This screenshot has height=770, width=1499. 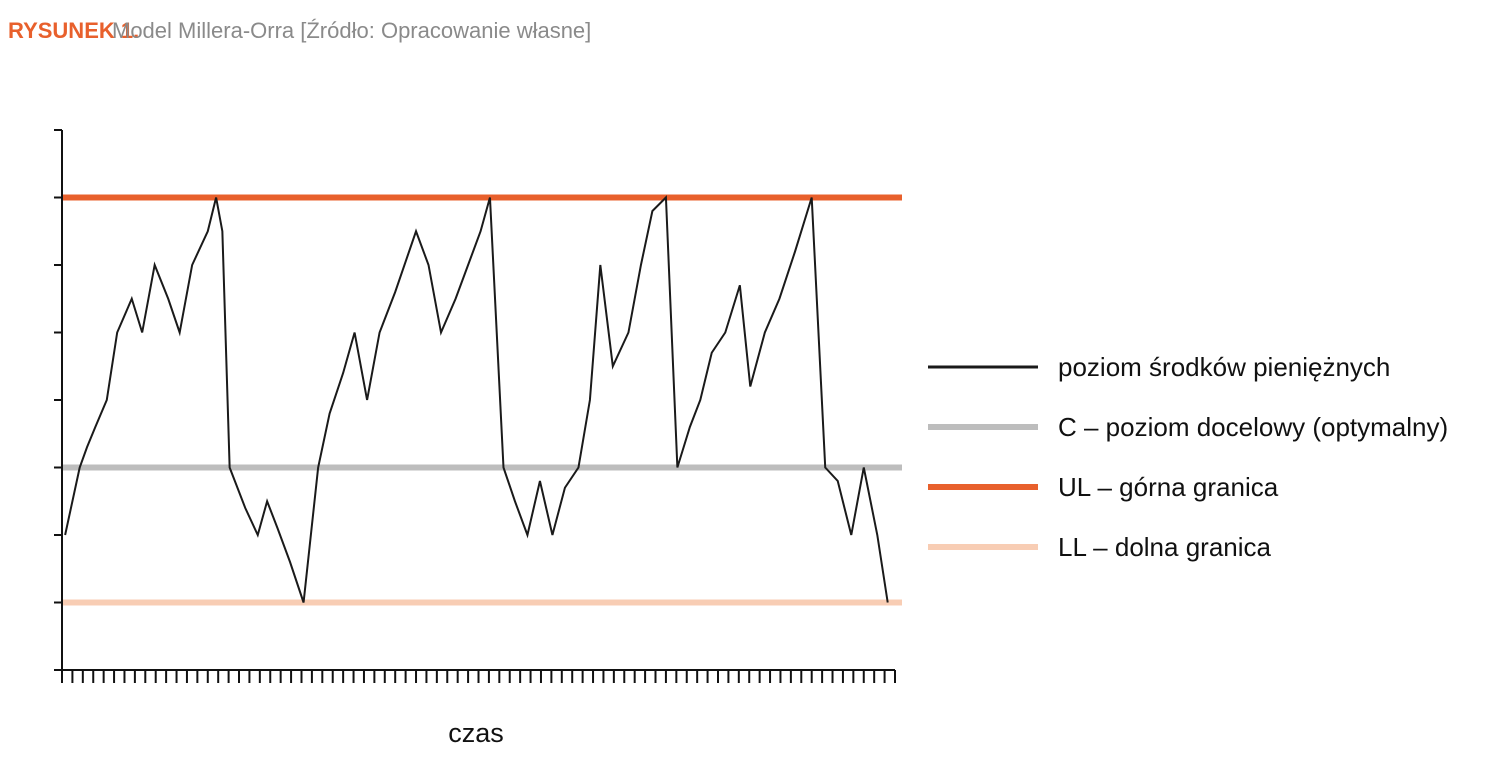 What do you see at coordinates (73, 30) in the screenshot?
I see `figure-label: RYSUNEK 1.` at bounding box center [73, 30].